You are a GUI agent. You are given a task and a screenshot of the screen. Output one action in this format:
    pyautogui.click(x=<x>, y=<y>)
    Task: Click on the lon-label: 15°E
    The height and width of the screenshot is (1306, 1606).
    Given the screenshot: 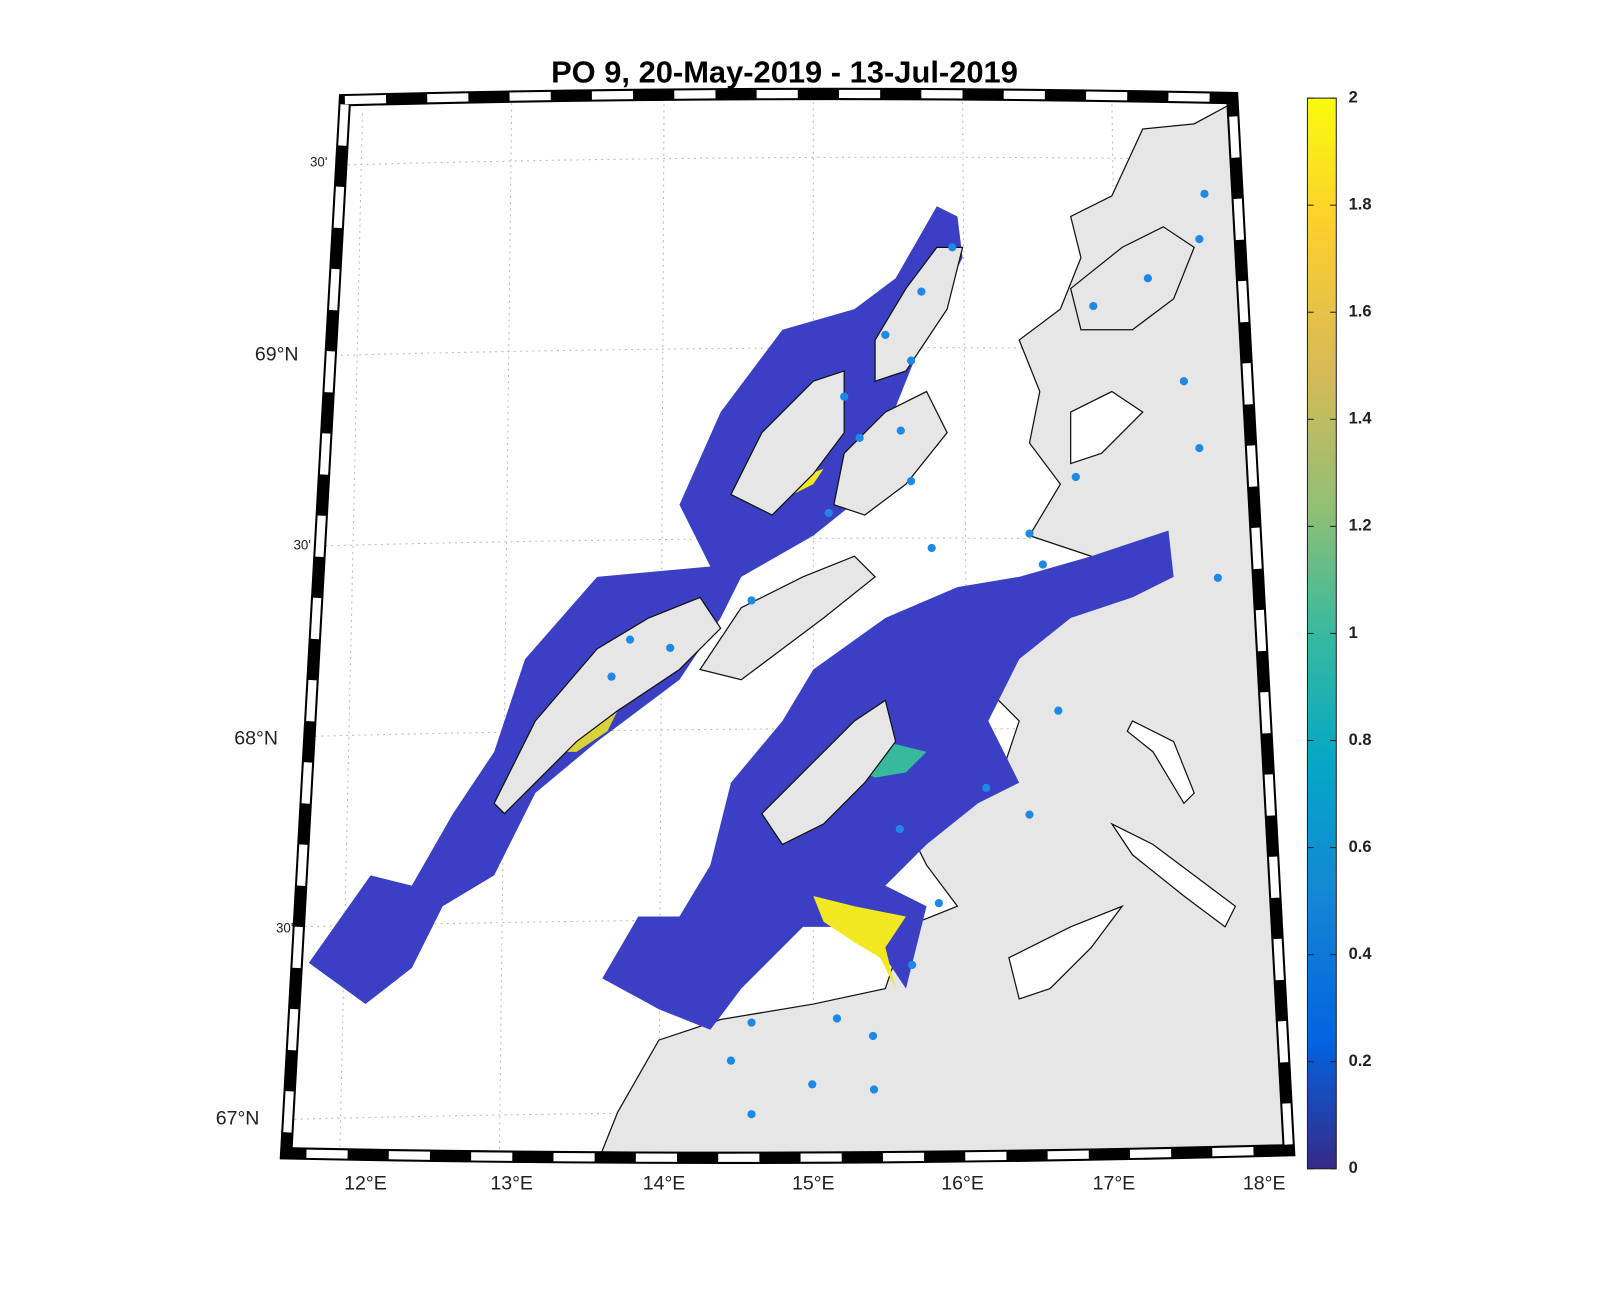 What is the action you would take?
    pyautogui.click(x=813, y=1183)
    